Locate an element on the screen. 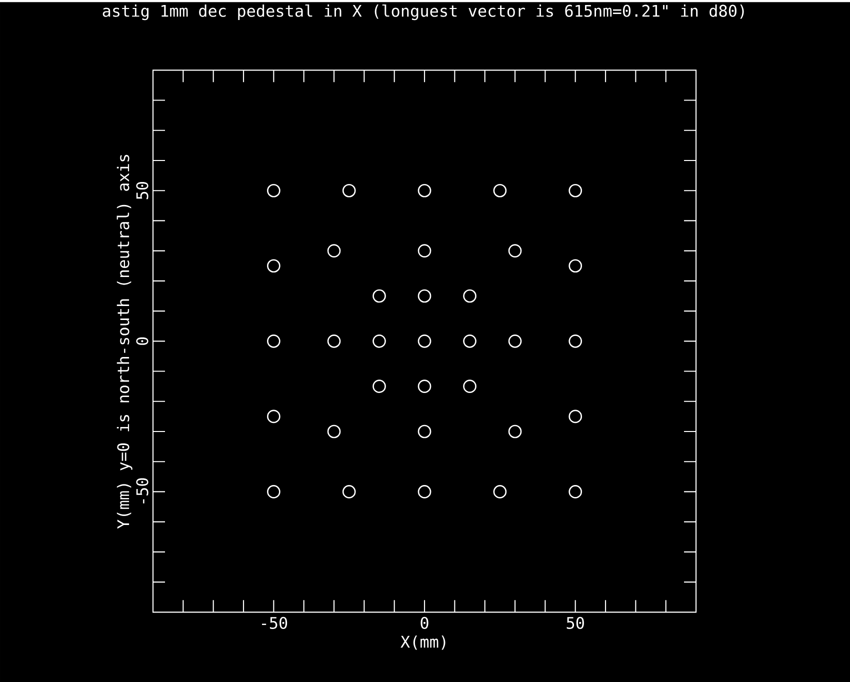 The image size is (850, 682). x-axis-title: X(mm) is located at coordinates (423, 642).